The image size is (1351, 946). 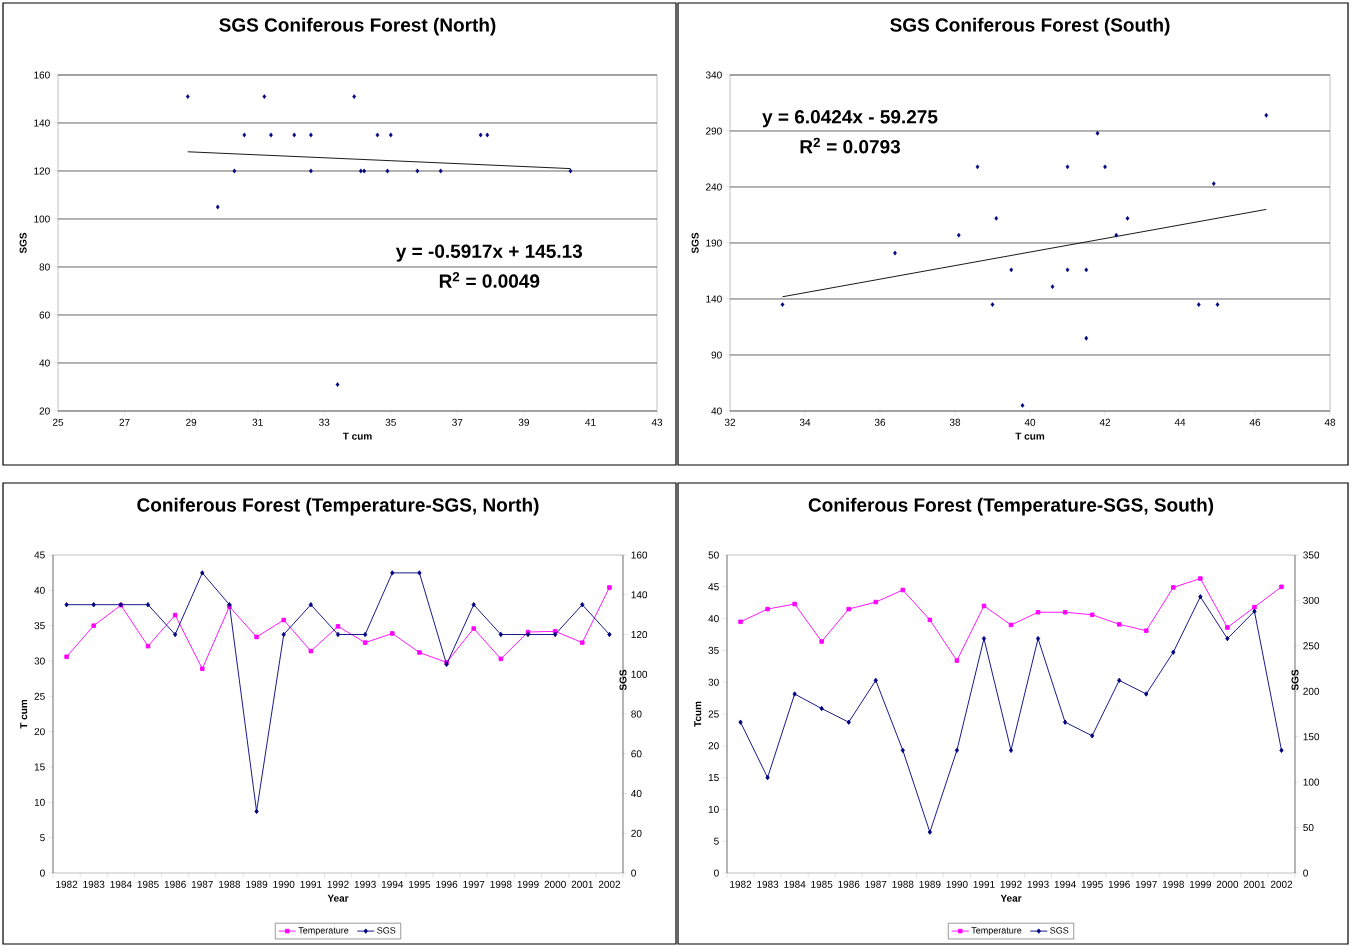 What do you see at coordinates (1311, 555) in the screenshot?
I see `y2-tick-label: 350` at bounding box center [1311, 555].